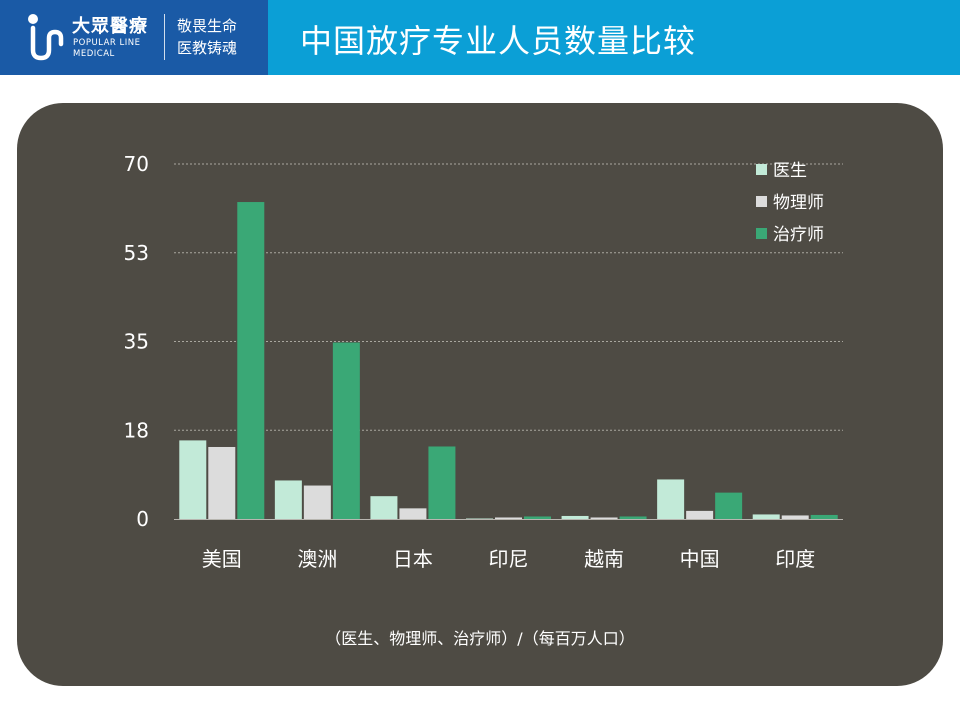  Describe the element at coordinates (604, 559) in the screenshot. I see `x-tick-label: 越南` at that location.